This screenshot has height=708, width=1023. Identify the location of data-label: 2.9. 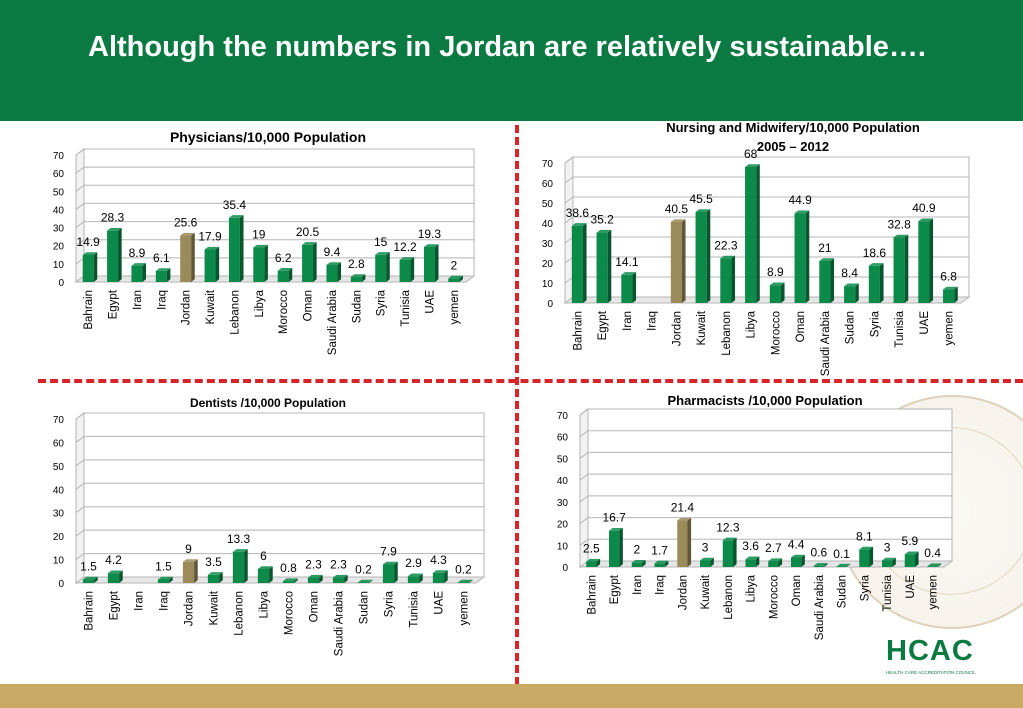
(413, 563).